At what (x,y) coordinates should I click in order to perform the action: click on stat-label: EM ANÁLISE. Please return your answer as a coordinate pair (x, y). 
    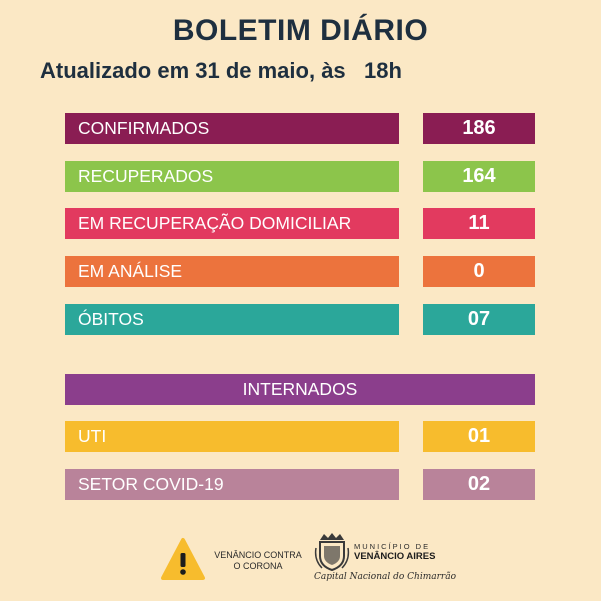
    Looking at the image, I should click on (232, 271).